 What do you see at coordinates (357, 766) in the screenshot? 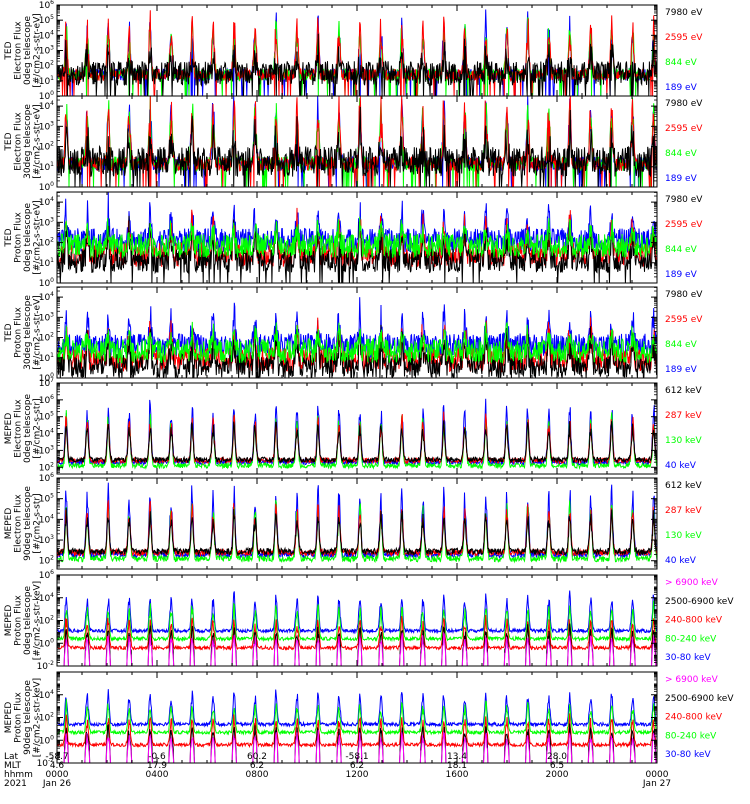
I see `x-tick-label: 6.2` at bounding box center [357, 766].